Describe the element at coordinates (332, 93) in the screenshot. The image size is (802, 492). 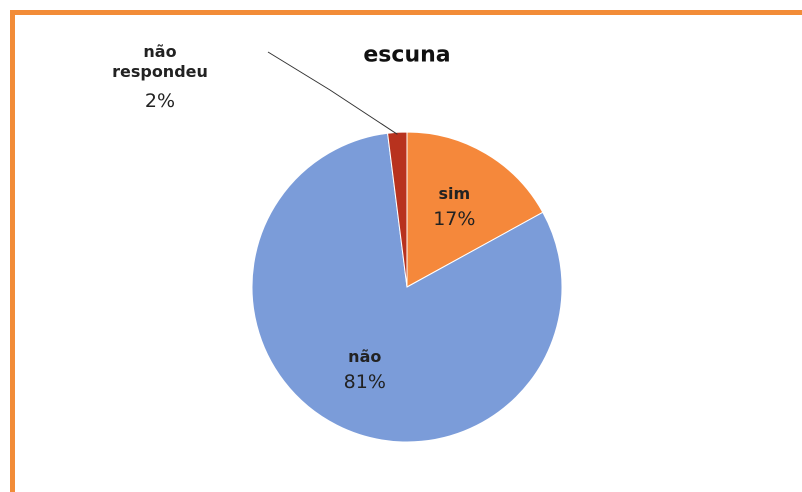
I see `leader-line` at that location.